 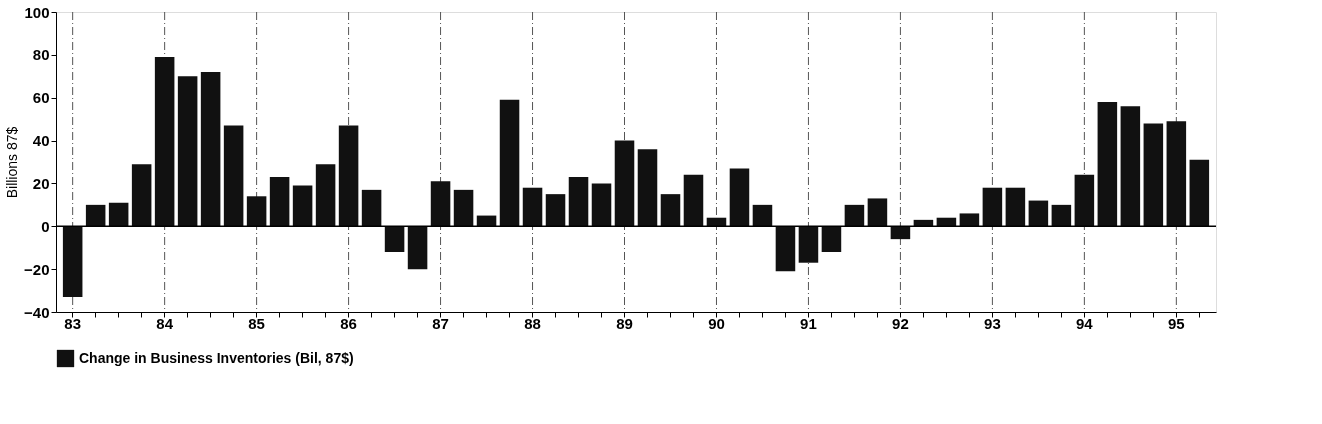 What do you see at coordinates (1176, 323) in the screenshot?
I see `x-tick-label: 95` at bounding box center [1176, 323].